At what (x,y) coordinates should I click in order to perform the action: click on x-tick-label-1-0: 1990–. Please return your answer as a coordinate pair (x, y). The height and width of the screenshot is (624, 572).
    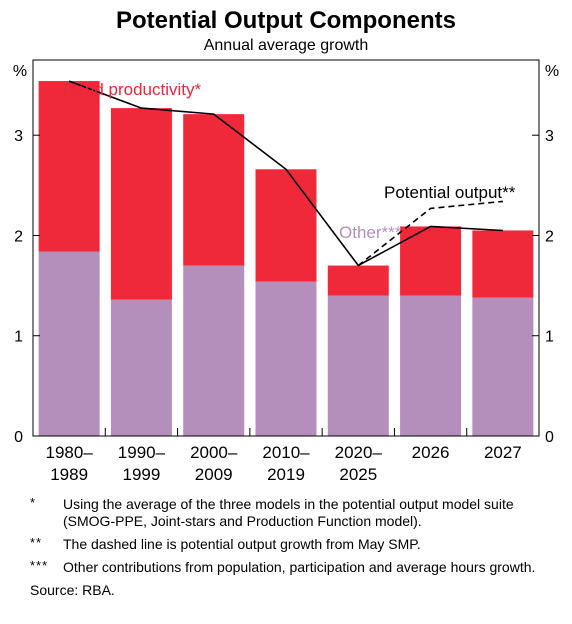
    Looking at the image, I should click on (142, 452).